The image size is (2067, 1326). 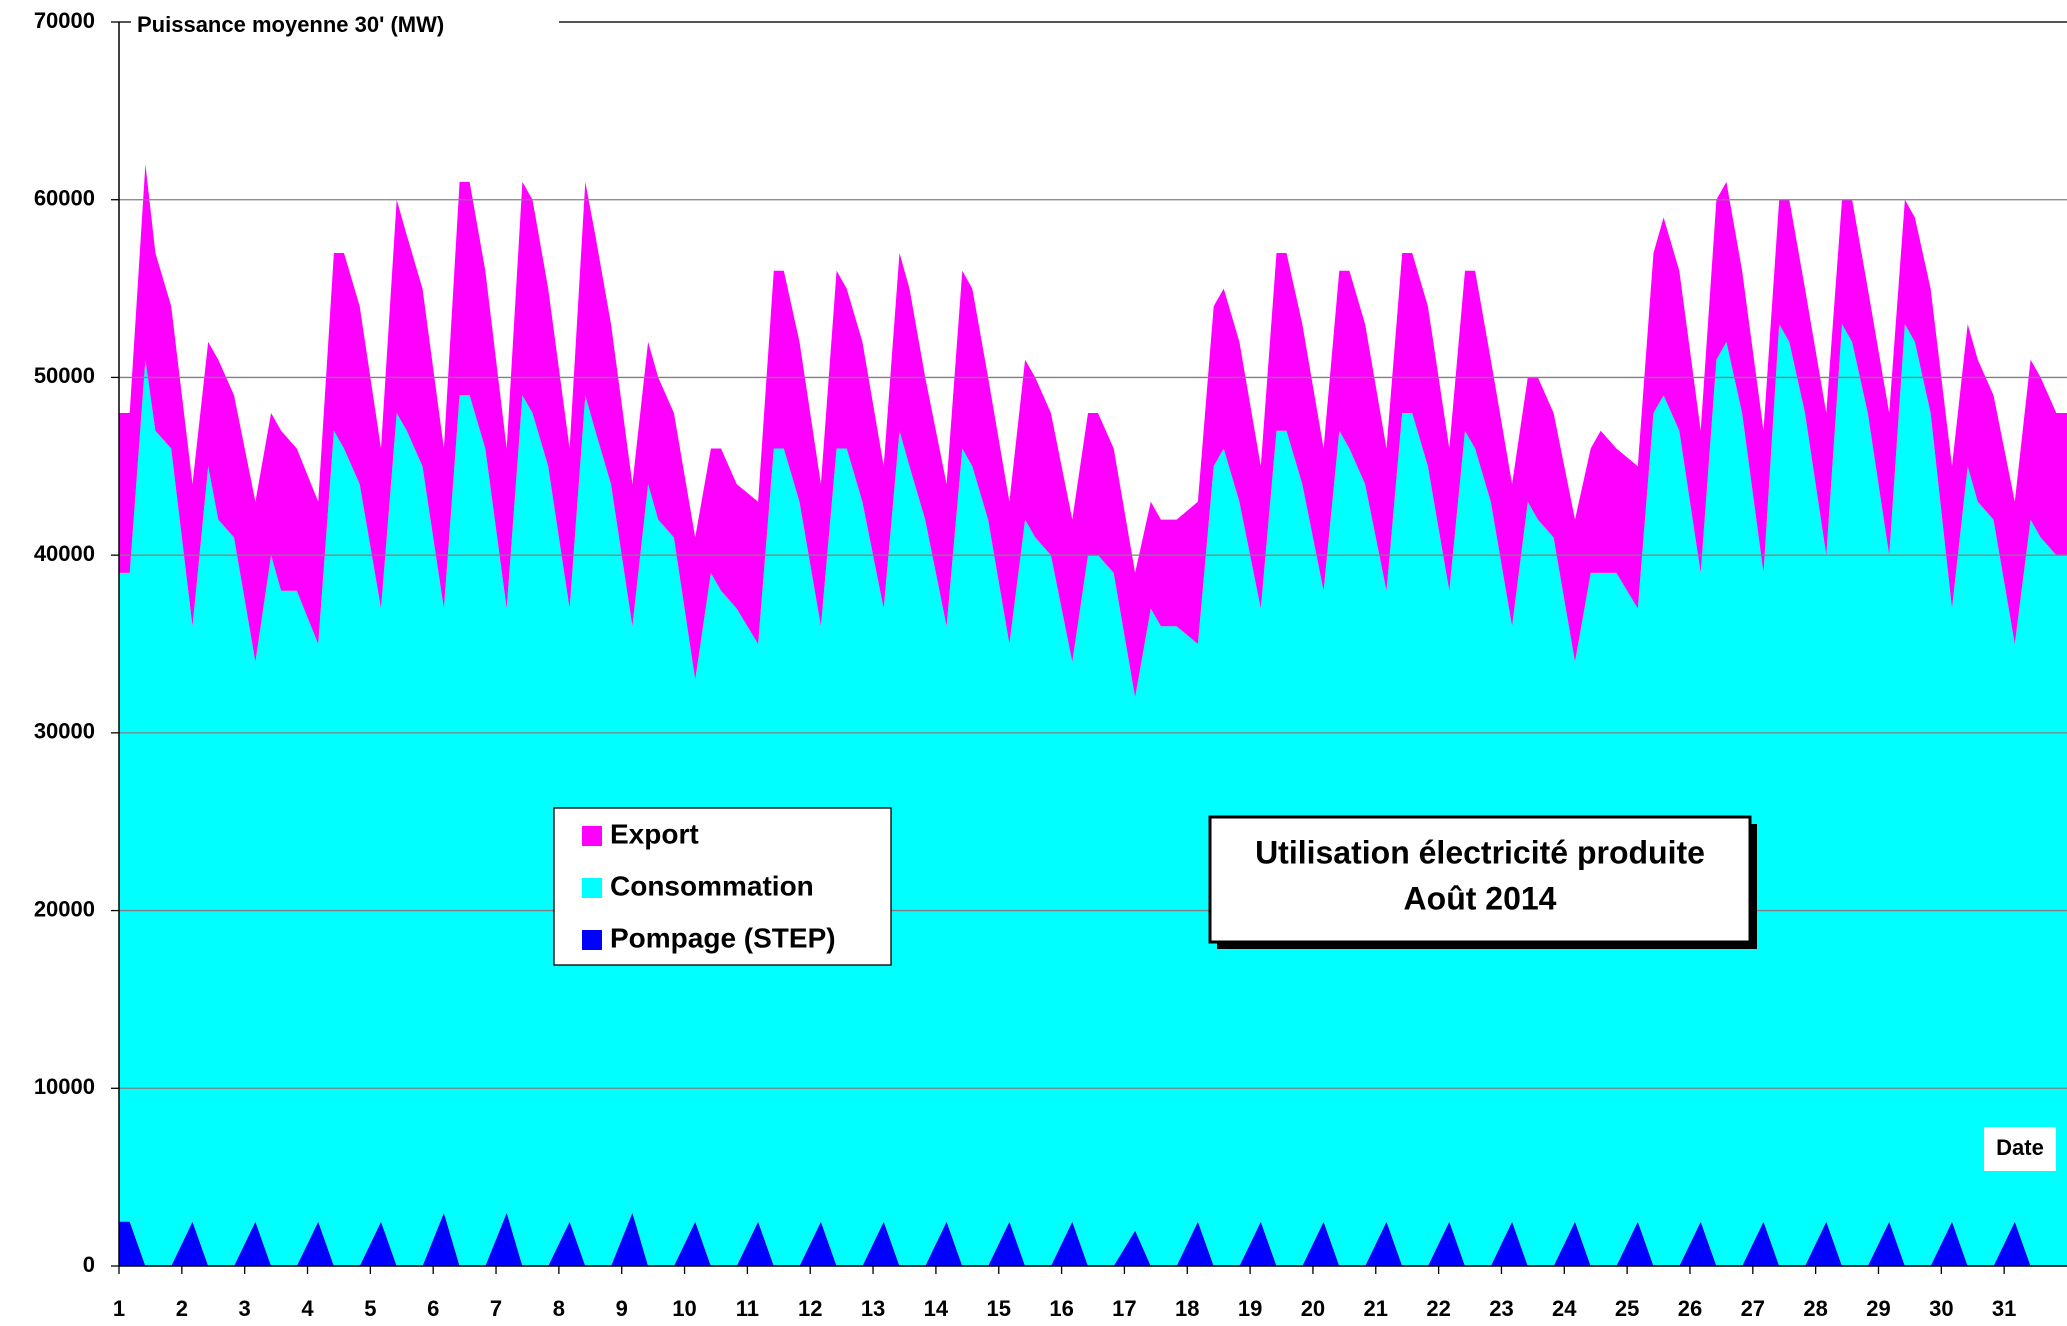 What do you see at coordinates (936, 1308) in the screenshot?
I see `x-tick-label: 14` at bounding box center [936, 1308].